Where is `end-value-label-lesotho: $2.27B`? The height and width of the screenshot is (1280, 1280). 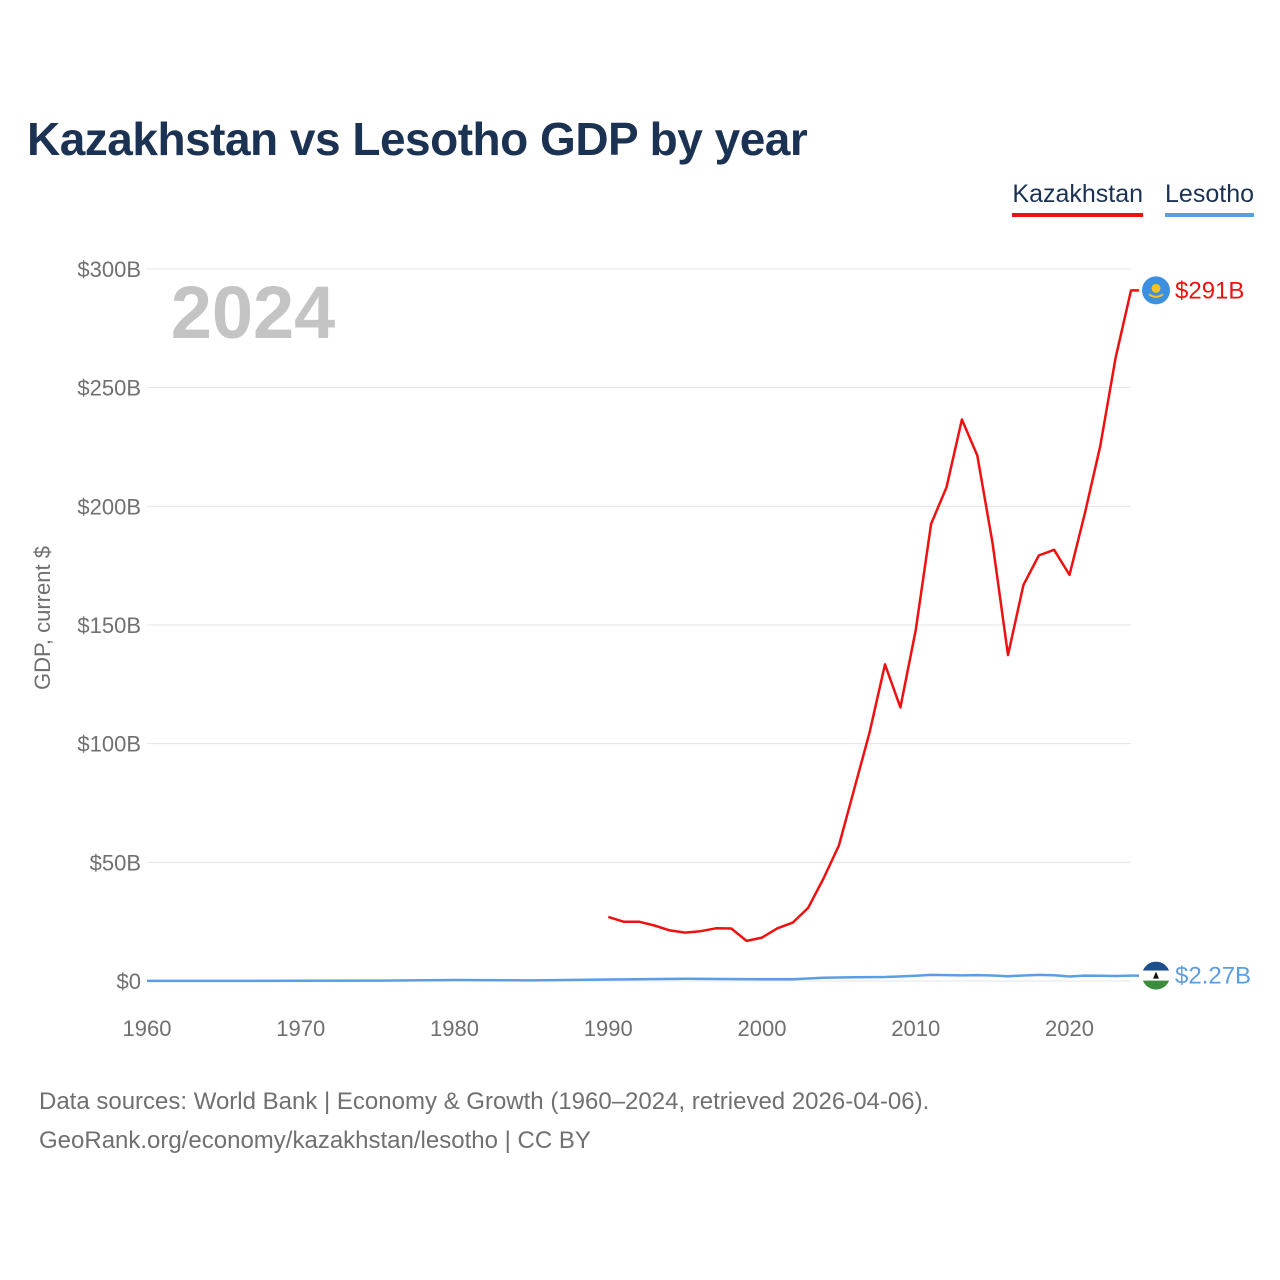 end-value-label-lesotho: $2.27B is located at coordinates (1213, 976).